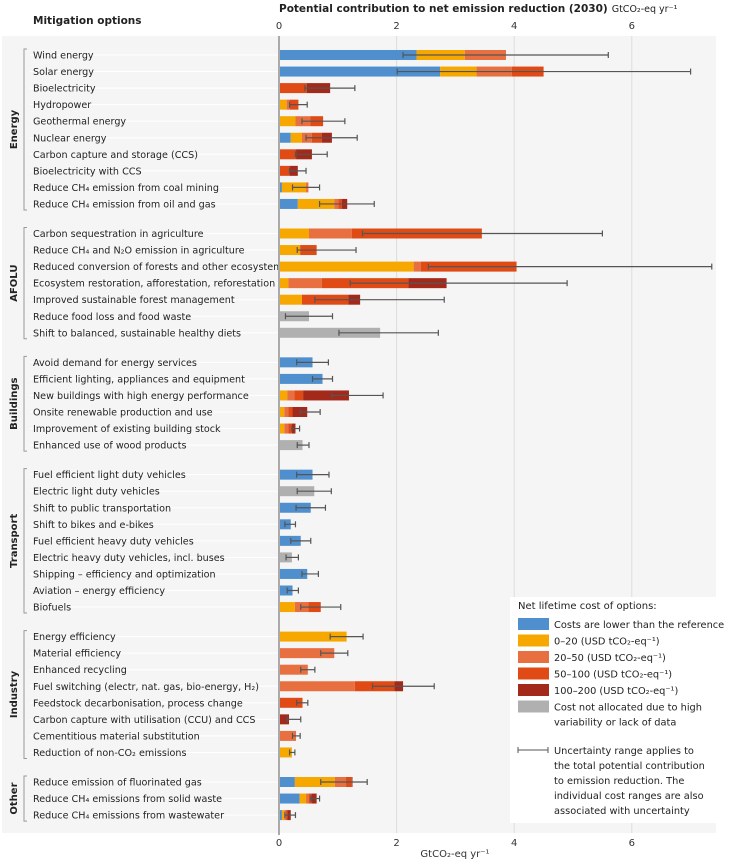  I want to click on option-label: Carbon sequestration in agriculture, so click(118, 234).